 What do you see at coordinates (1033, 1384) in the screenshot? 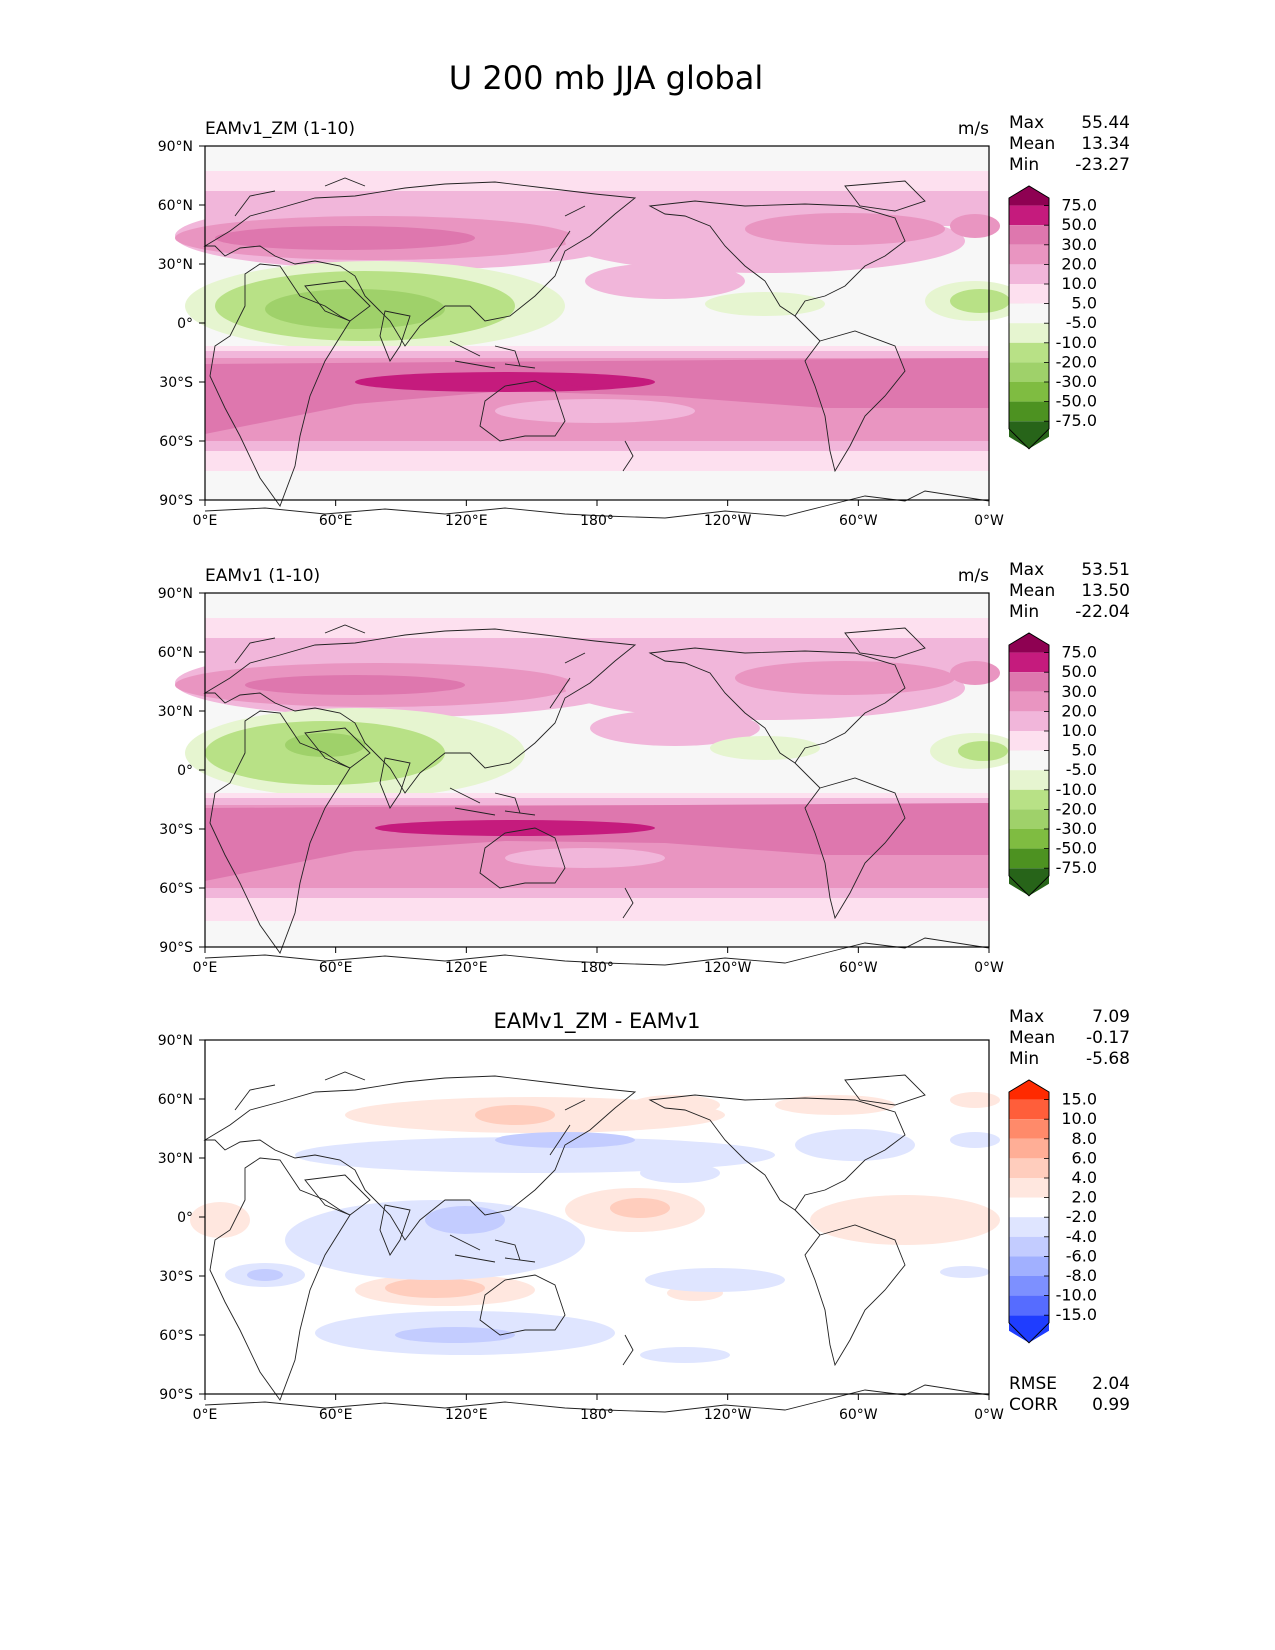
I see `stat-label: RMSE` at bounding box center [1033, 1384].